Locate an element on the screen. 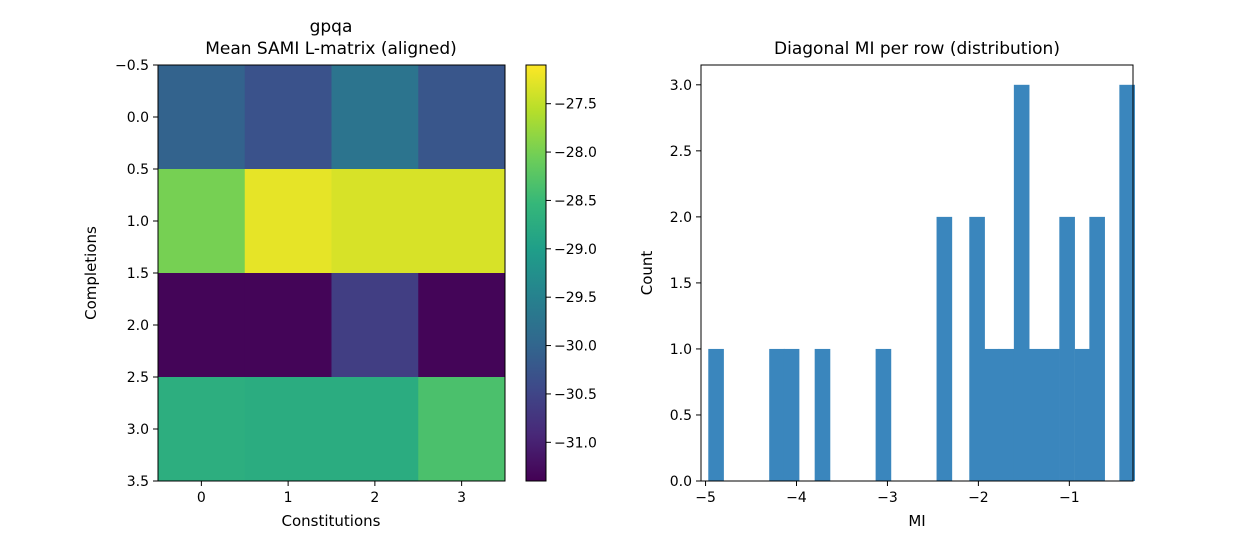  histogram-x-tick-label: −1 is located at coordinates (1069, 498).